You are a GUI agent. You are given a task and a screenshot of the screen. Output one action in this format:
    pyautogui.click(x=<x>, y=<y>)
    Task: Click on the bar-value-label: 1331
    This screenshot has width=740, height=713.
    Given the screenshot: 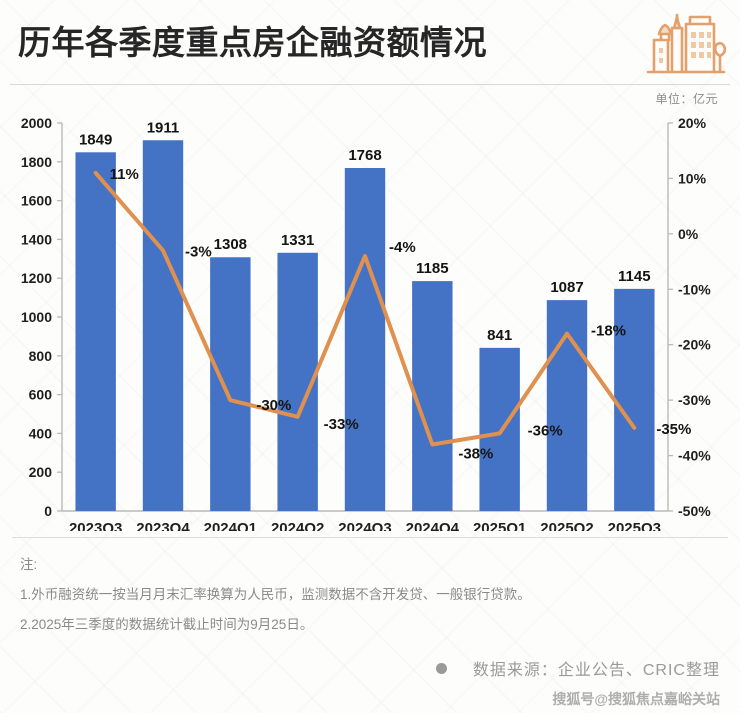 What is the action you would take?
    pyautogui.click(x=297, y=240)
    